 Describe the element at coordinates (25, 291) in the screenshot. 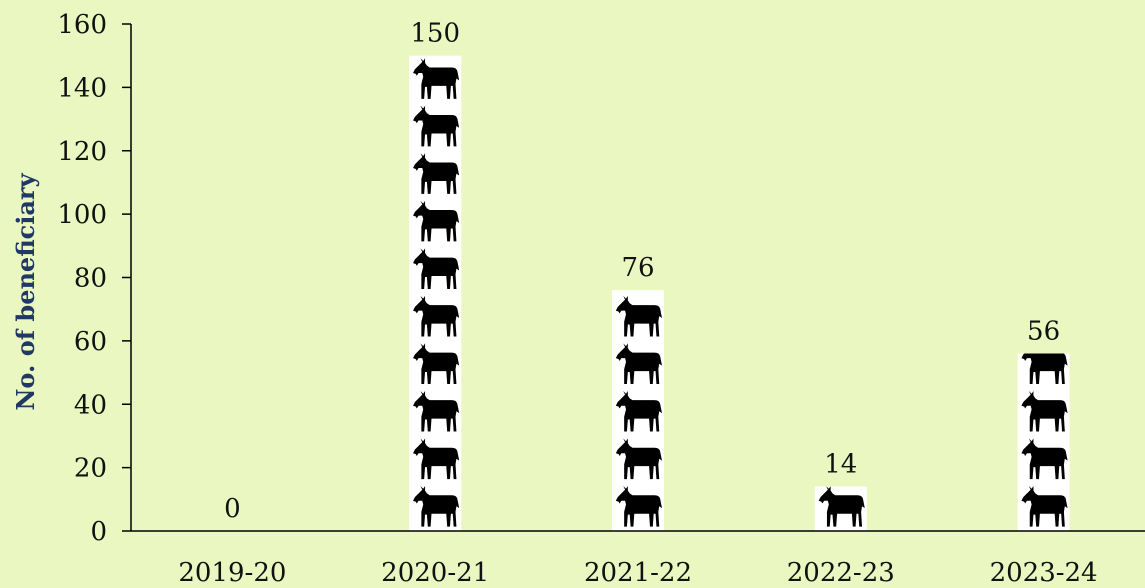

I see `y-axis-title: No. of beneficiary` at that location.